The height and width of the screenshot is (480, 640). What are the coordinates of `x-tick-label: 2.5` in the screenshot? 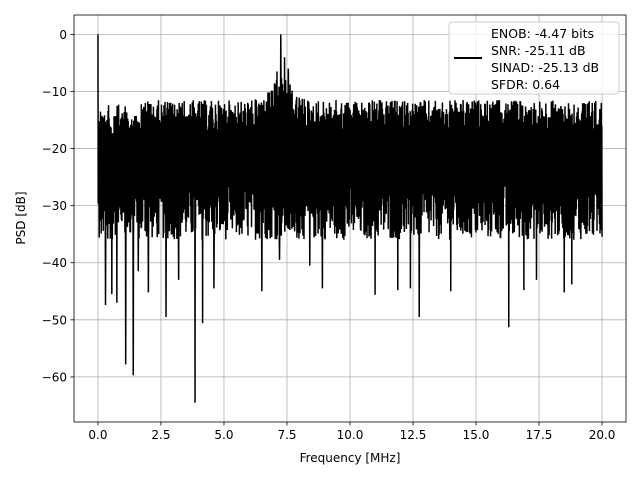 It's located at (160, 435).